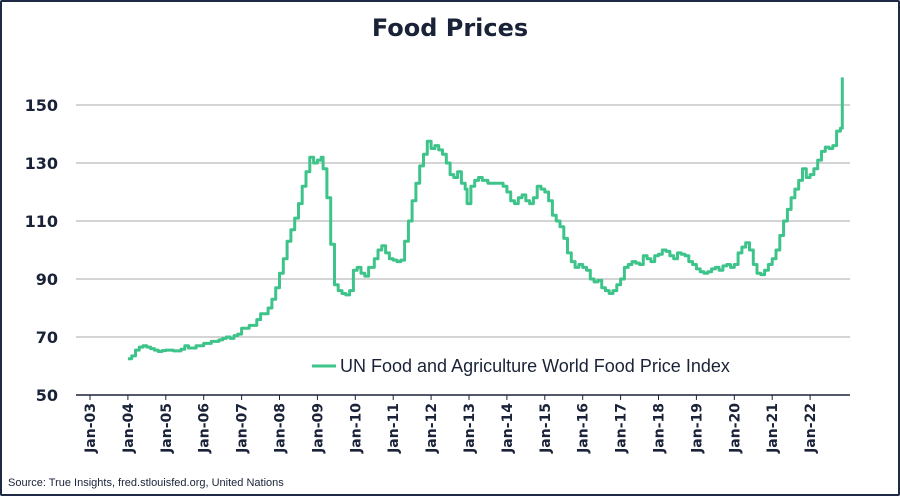  Describe the element at coordinates (41, 163) in the screenshot. I see `y-tick-label: 130` at that location.